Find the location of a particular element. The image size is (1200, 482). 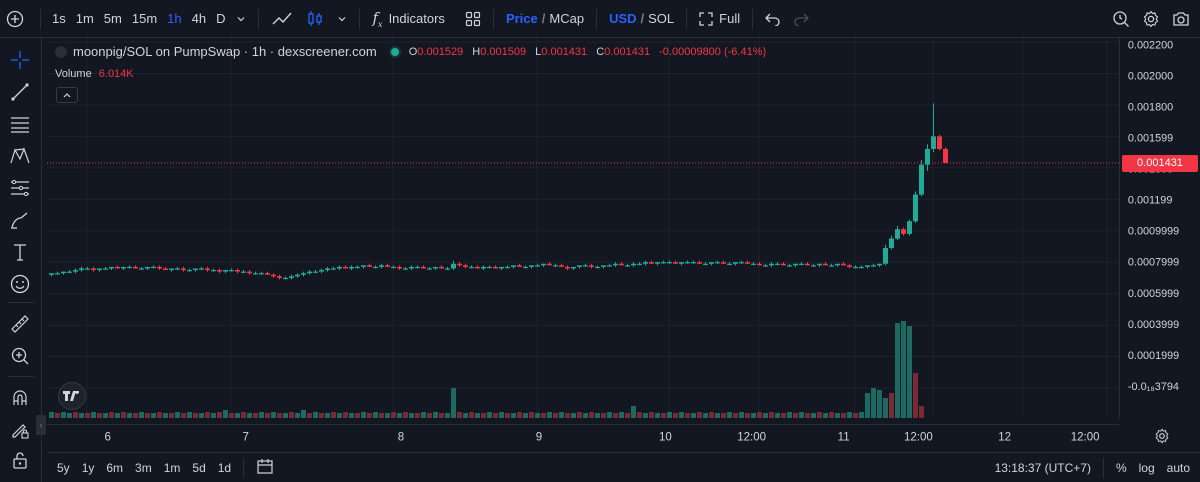

unlock-button is located at coordinates (20, 460).